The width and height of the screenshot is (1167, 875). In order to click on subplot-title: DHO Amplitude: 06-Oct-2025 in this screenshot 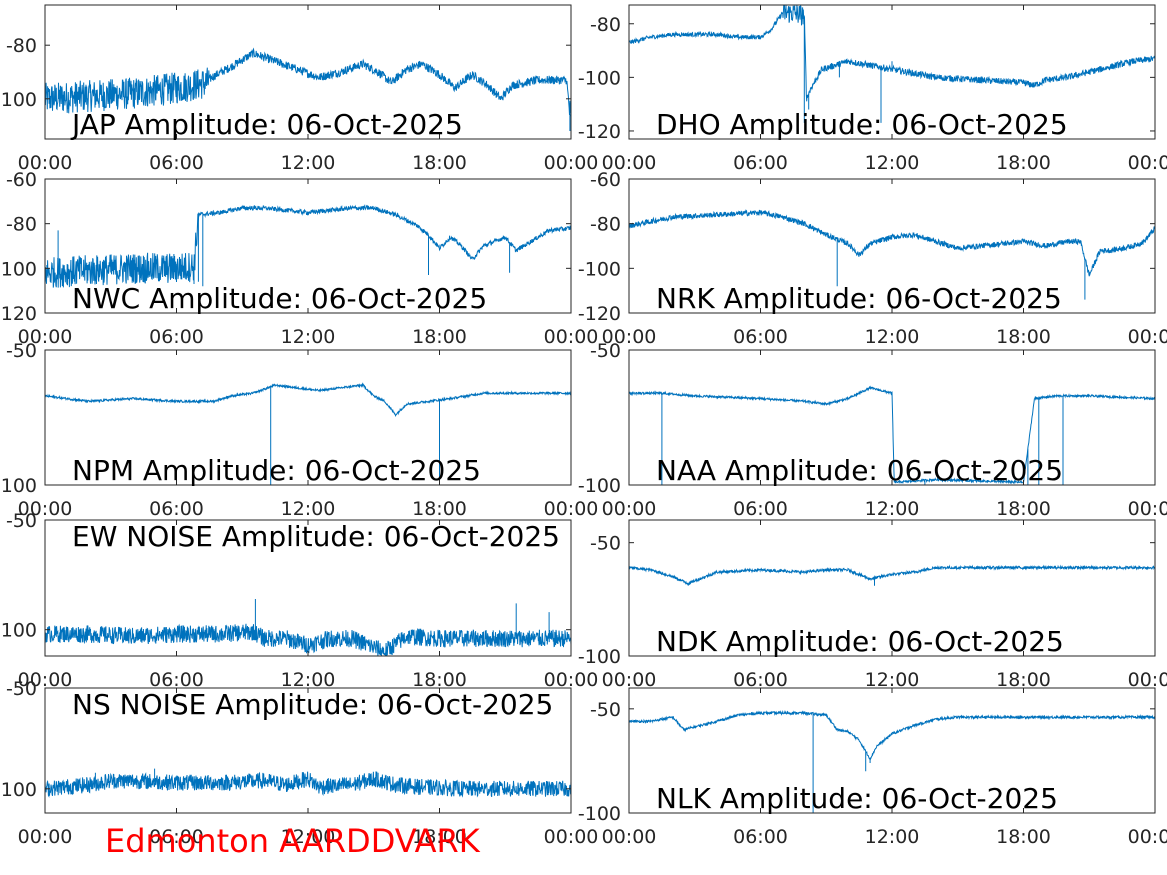, I will do `click(862, 124)`.